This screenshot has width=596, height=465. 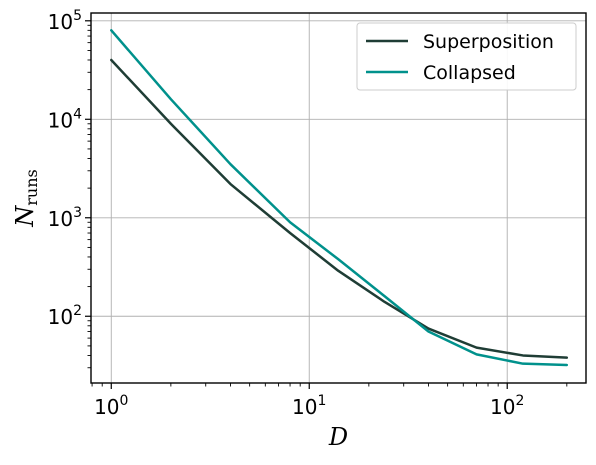 What do you see at coordinates (25, 216) in the screenshot?
I see `y-axis-label-main: N` at bounding box center [25, 216].